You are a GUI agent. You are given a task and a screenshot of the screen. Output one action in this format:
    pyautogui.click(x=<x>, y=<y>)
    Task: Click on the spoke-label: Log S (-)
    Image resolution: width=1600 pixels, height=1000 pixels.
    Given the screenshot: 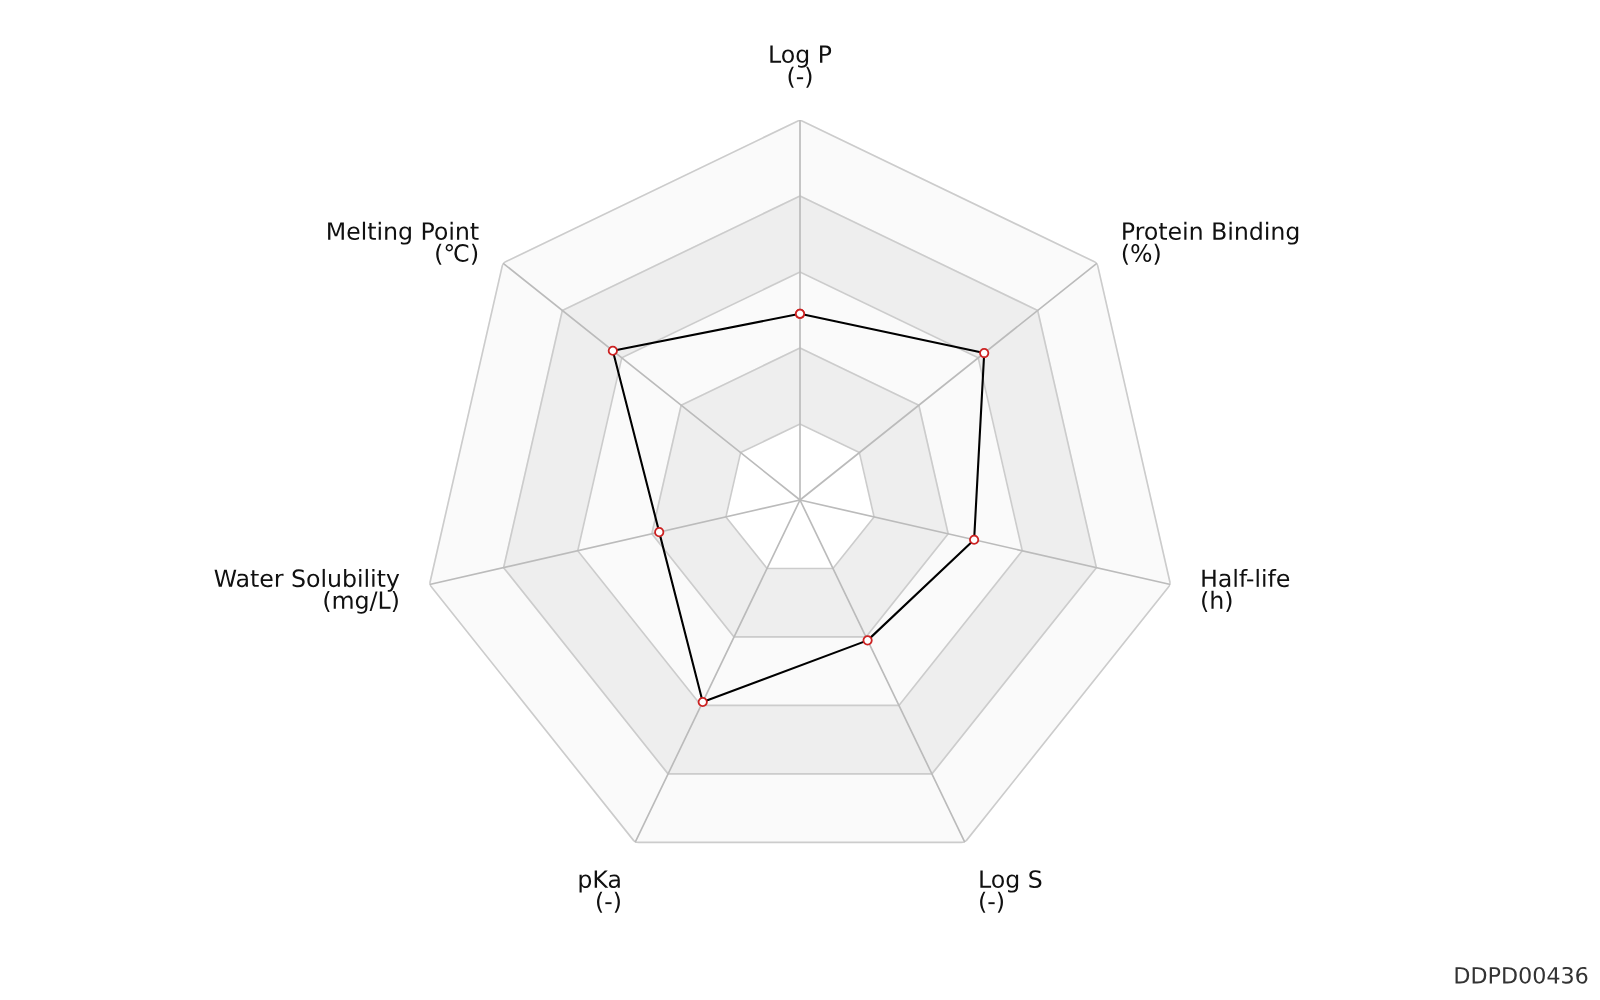 What is the action you would take?
    pyautogui.click(x=1011, y=891)
    